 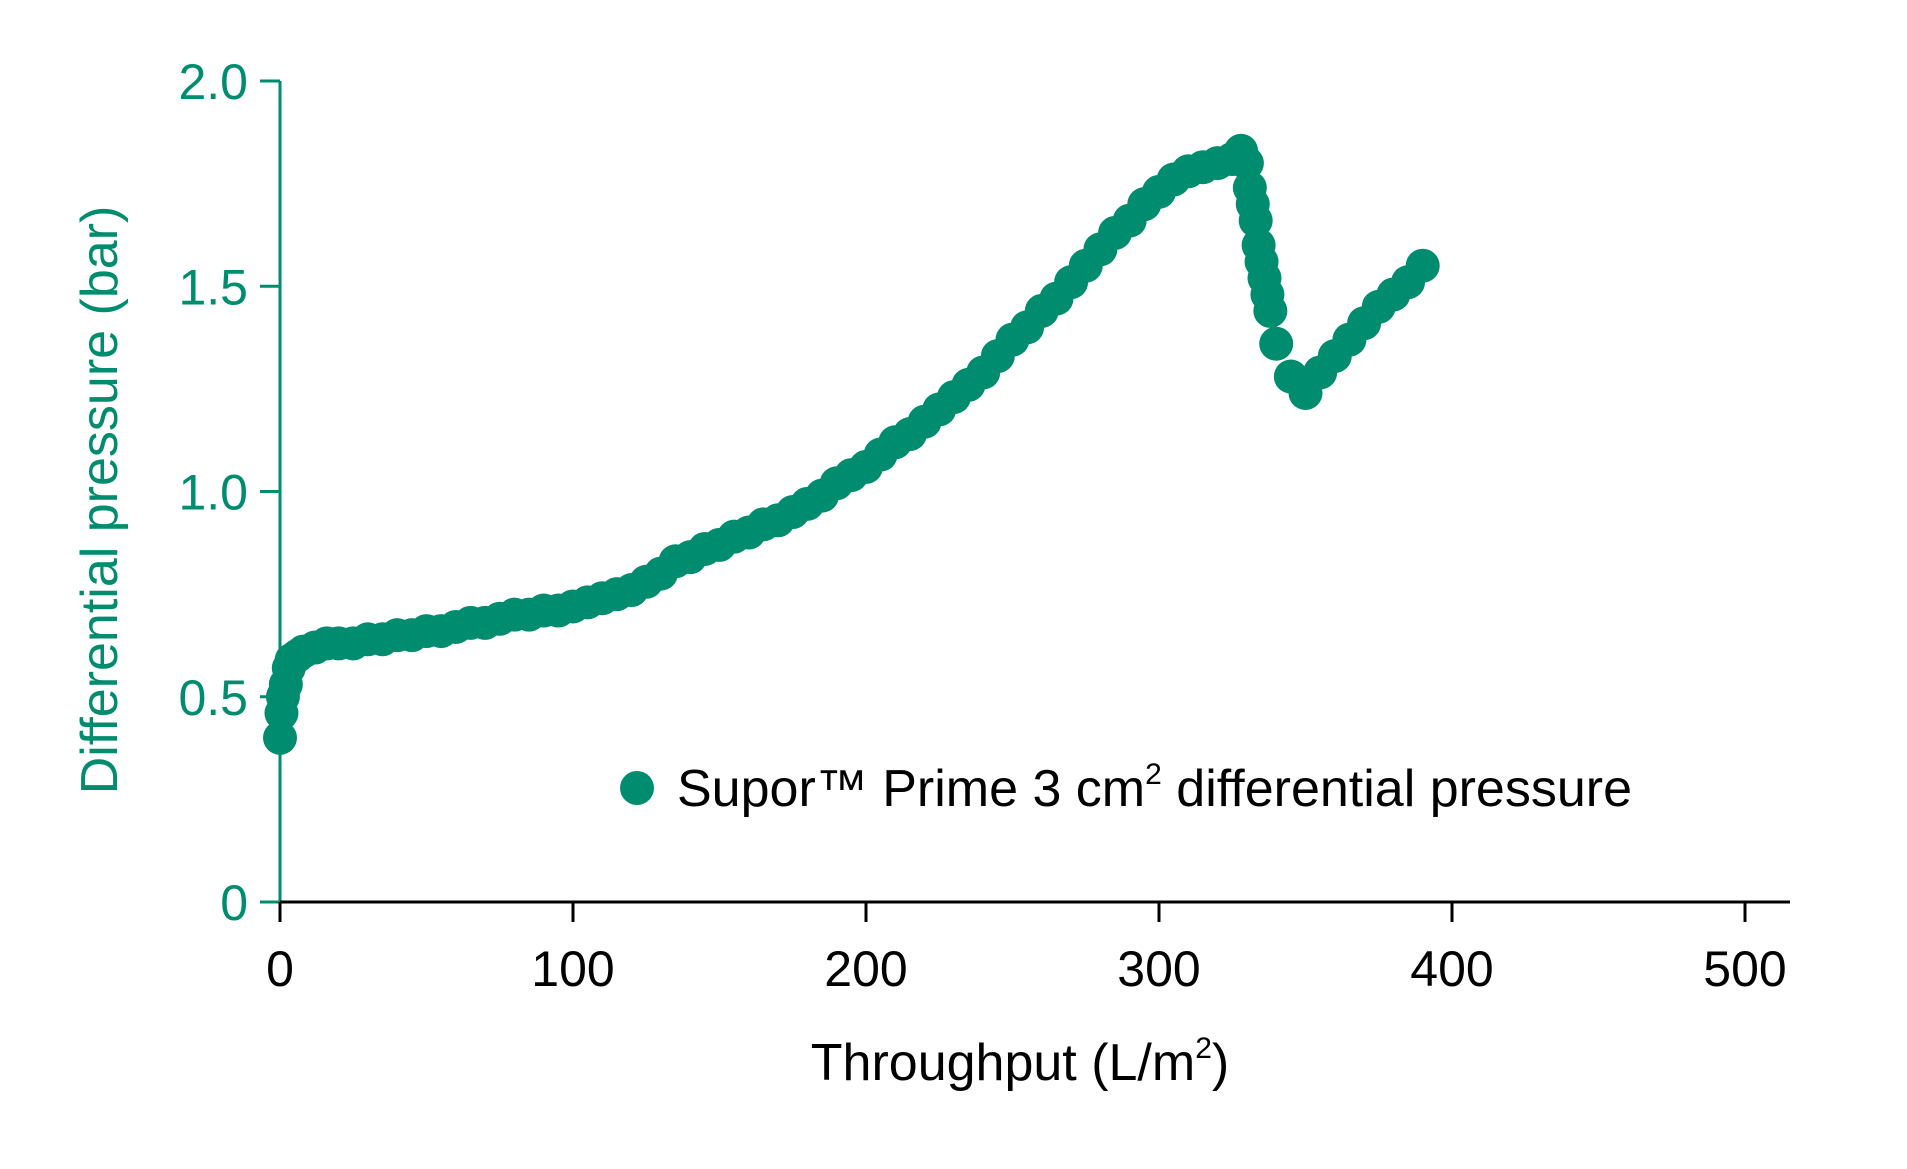 What do you see at coordinates (213, 287) in the screenshot?
I see `y-tick-label: 1.5` at bounding box center [213, 287].